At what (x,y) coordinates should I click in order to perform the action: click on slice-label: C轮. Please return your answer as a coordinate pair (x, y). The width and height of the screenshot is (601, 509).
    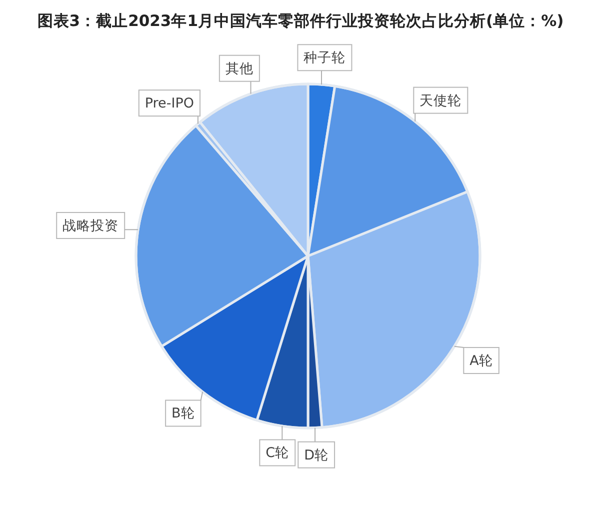
    Looking at the image, I should click on (278, 453).